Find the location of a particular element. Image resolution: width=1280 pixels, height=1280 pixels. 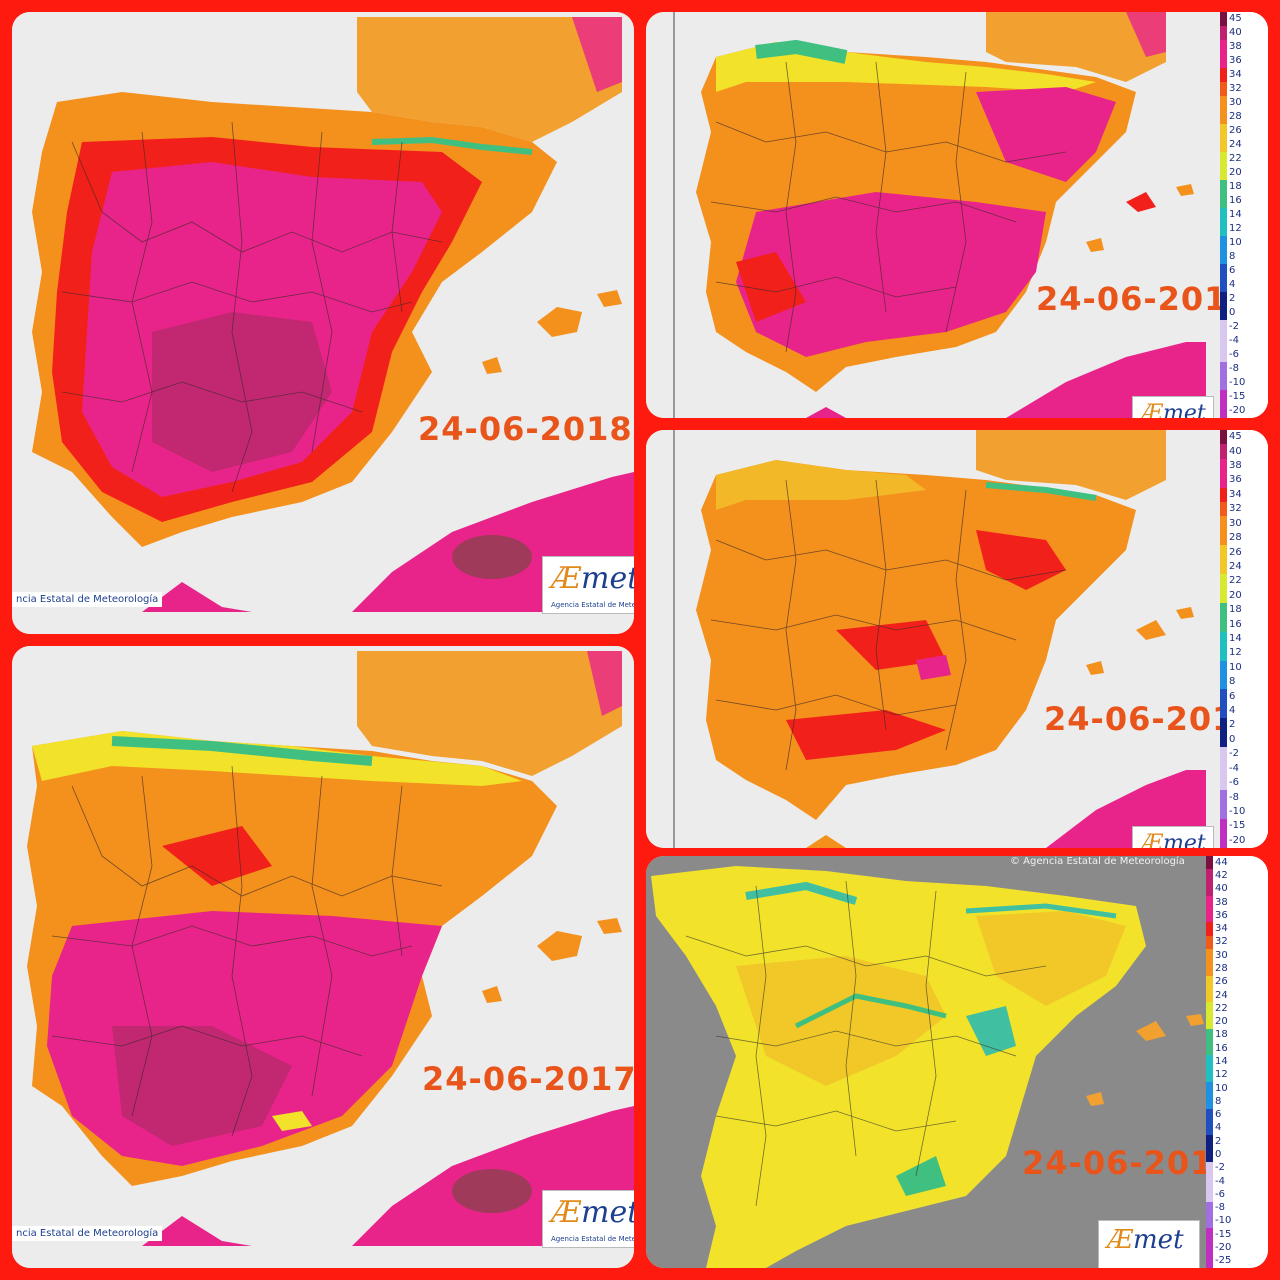

aemet-logo-2017: Æmet Agencia Estatal de Meteorología is located at coordinates (588, 1219).